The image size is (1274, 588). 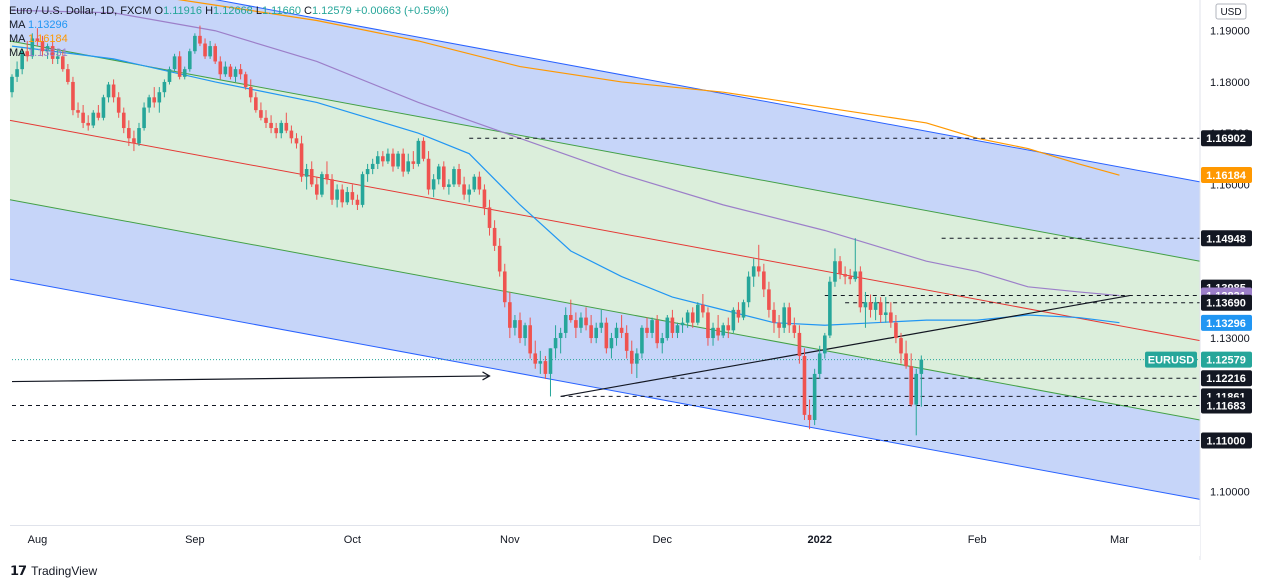 What do you see at coordinates (38, 53) in the screenshot?
I see `ma-row-3: MA 1.13831` at bounding box center [38, 53].